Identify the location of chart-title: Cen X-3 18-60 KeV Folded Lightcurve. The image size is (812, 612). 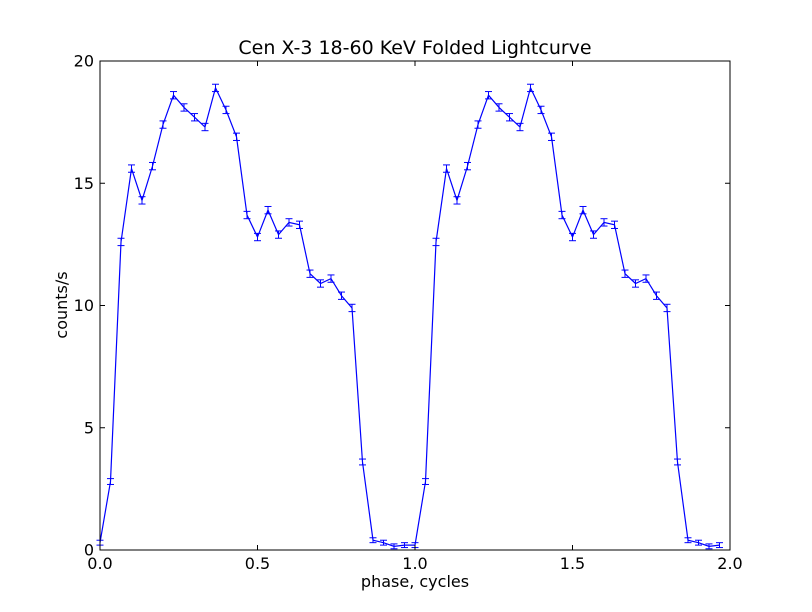
(414, 48).